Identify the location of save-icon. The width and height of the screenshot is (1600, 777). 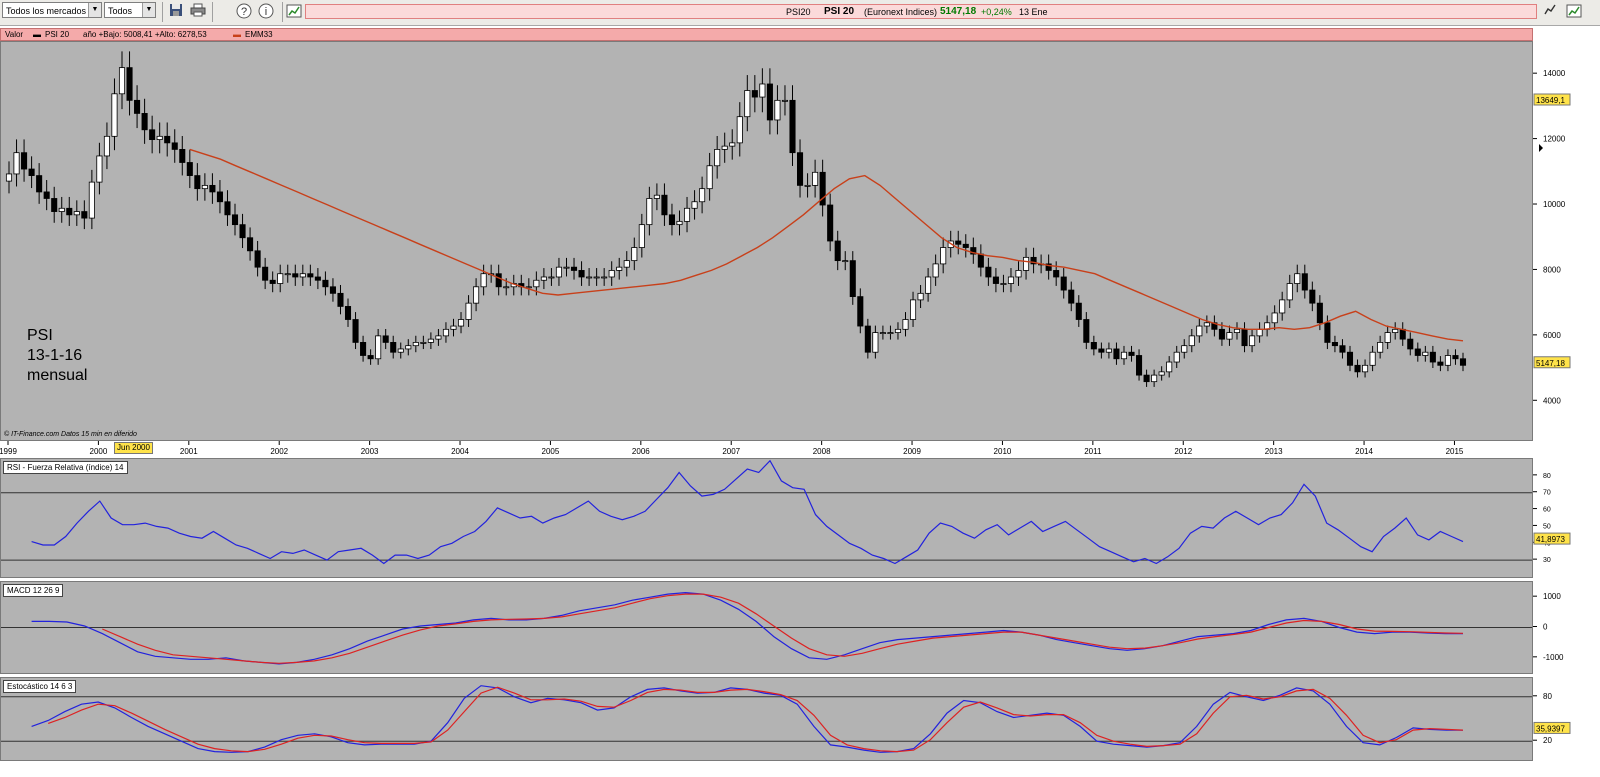
(176, 12).